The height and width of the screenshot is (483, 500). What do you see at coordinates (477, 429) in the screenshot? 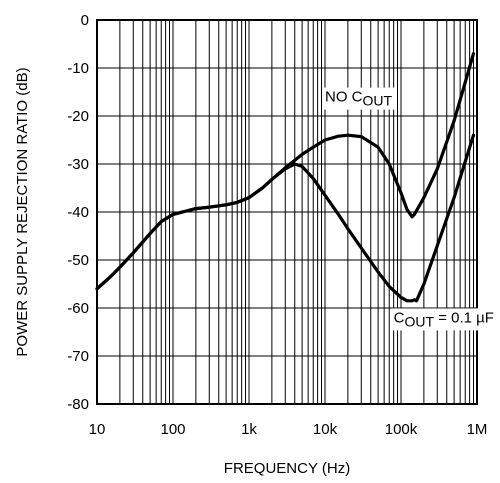
I see `x-tick-label: 1M` at bounding box center [477, 429].